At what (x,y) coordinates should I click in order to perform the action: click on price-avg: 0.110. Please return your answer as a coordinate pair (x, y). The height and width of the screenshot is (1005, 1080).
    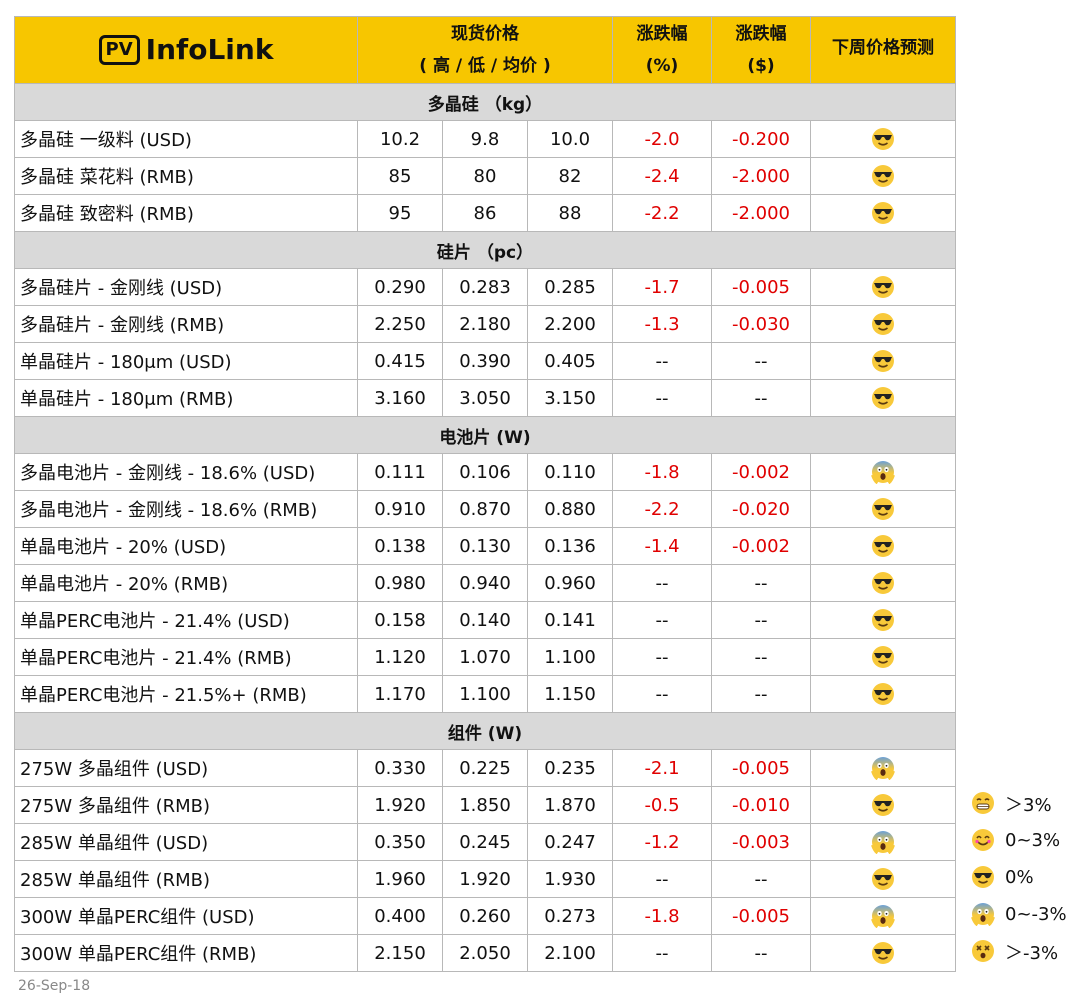
    Looking at the image, I should click on (570, 472).